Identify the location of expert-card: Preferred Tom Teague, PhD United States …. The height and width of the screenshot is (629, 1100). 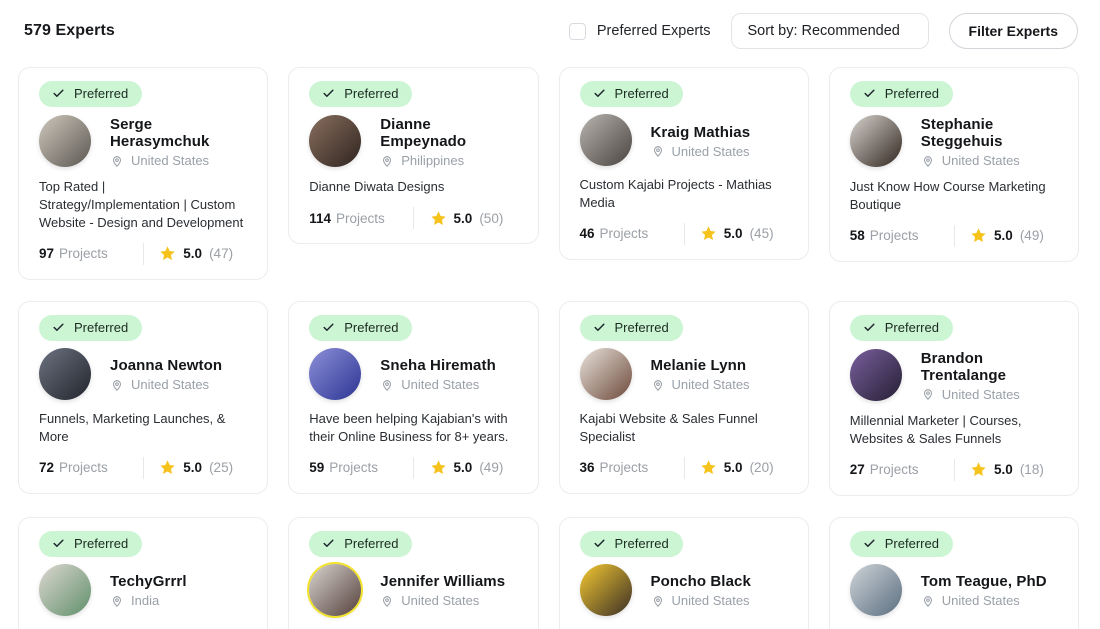
(953, 572).